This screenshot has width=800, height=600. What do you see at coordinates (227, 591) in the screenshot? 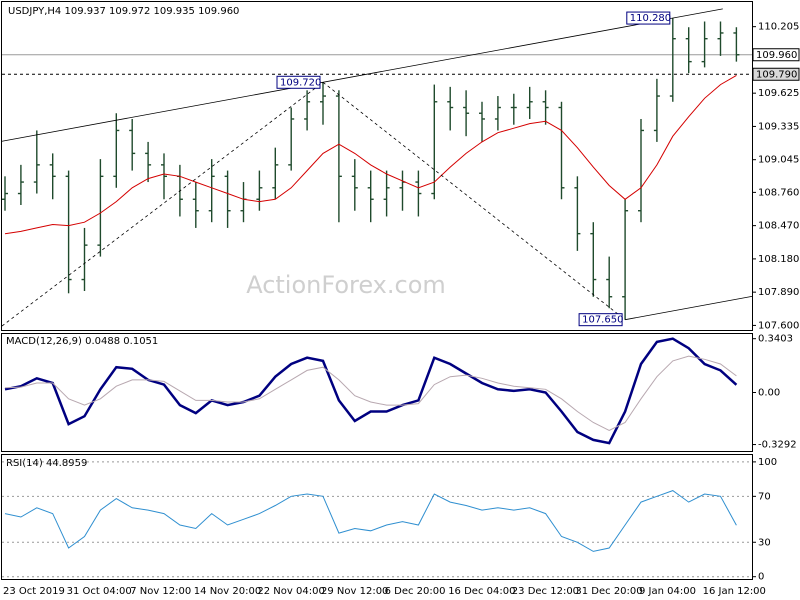
I see `x-tick-label: 14 Nov 20:00` at bounding box center [227, 591].